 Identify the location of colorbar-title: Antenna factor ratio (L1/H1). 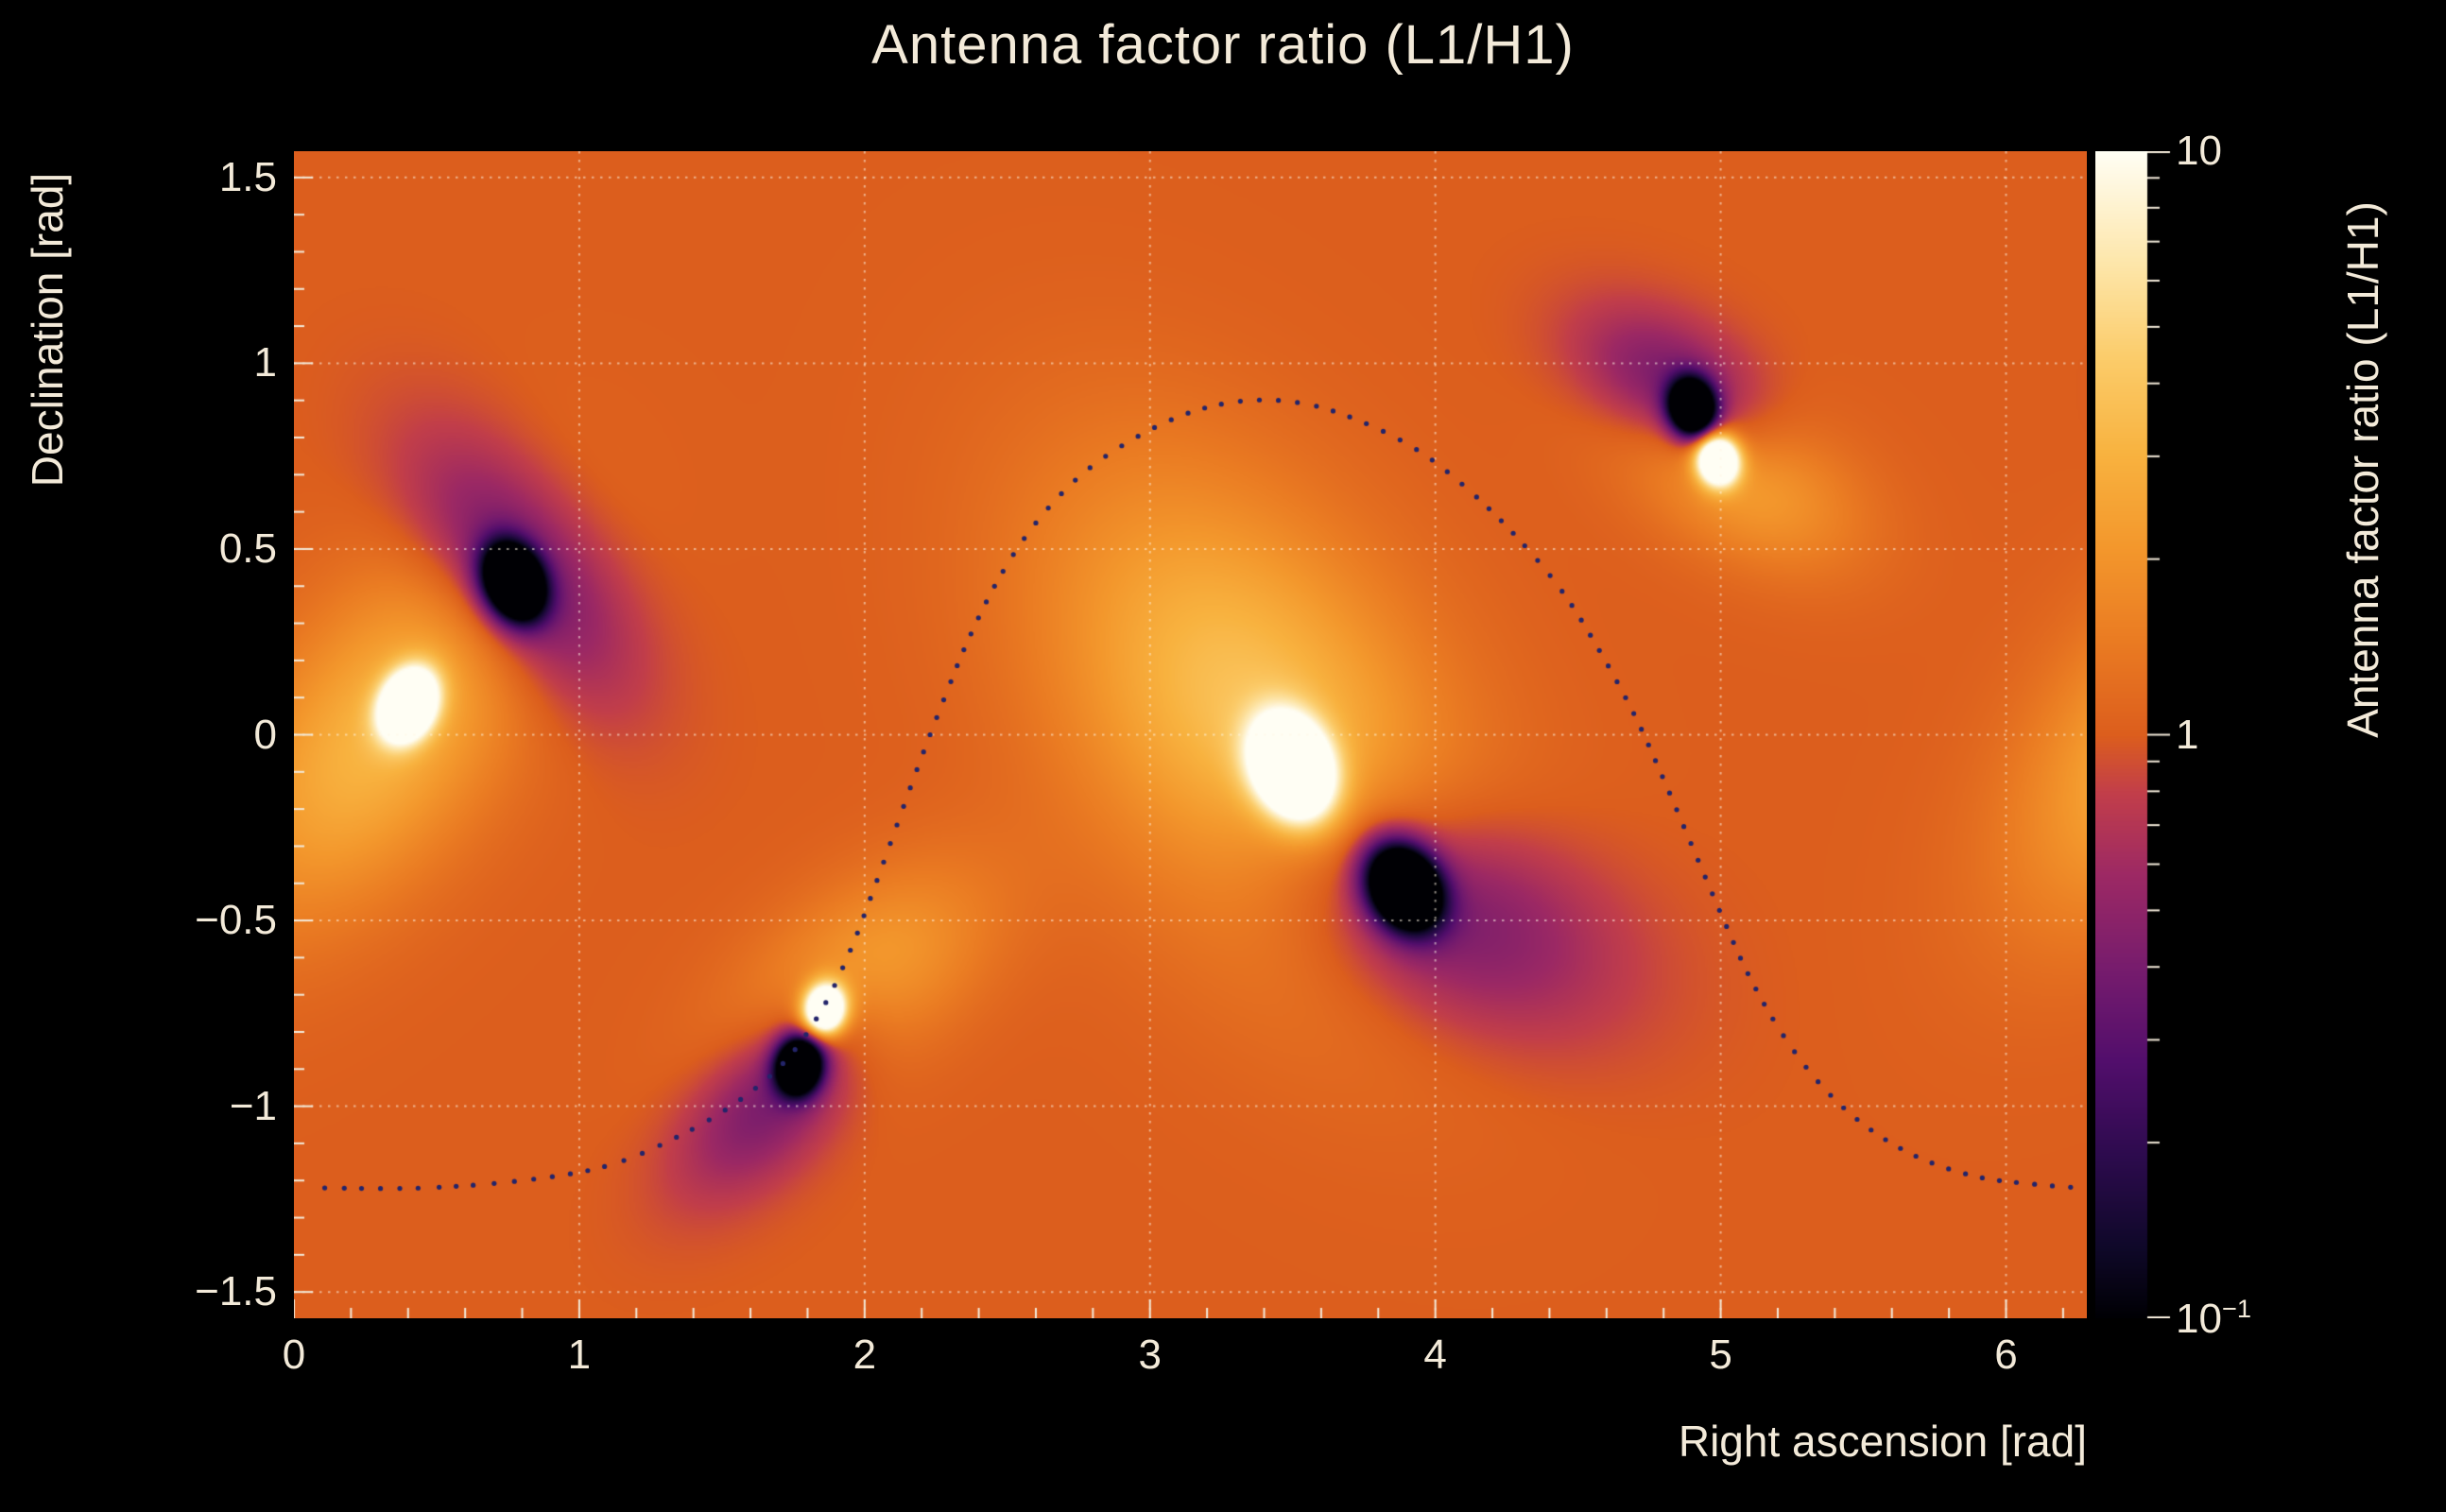
(2362, 469).